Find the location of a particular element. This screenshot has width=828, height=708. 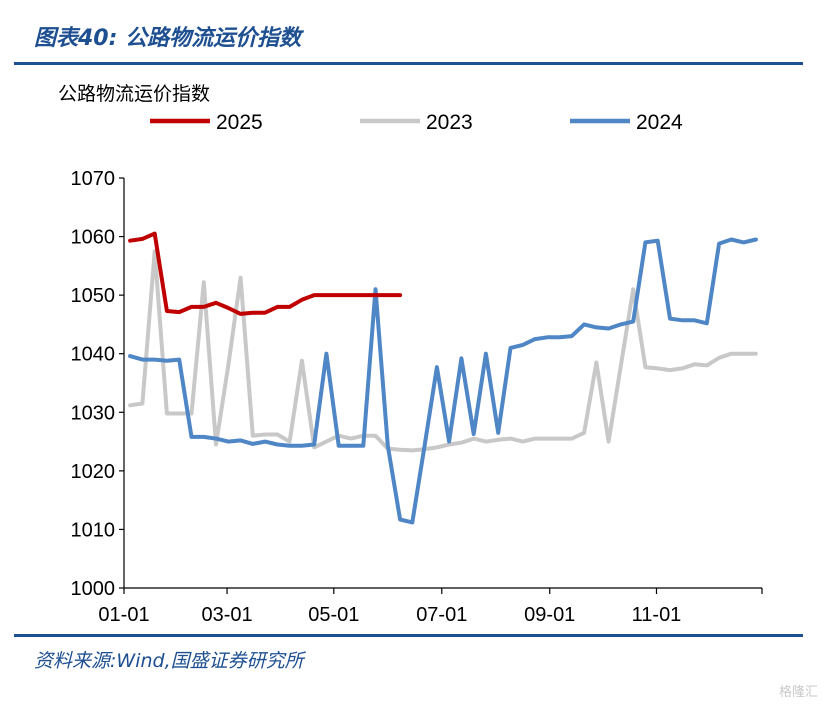

y-tick-label: 1030 is located at coordinates (93, 413).